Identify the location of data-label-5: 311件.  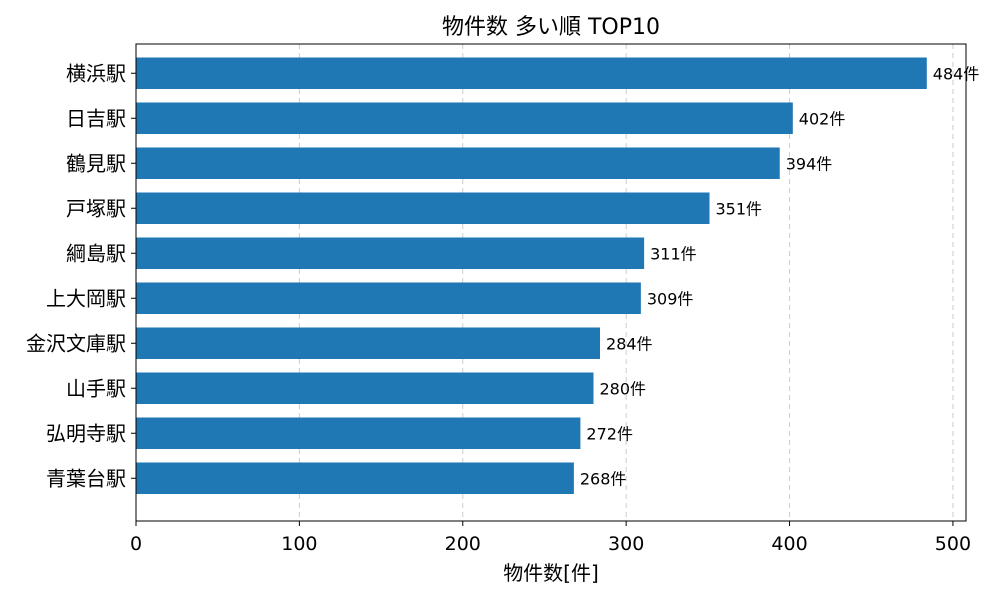
(673, 253).